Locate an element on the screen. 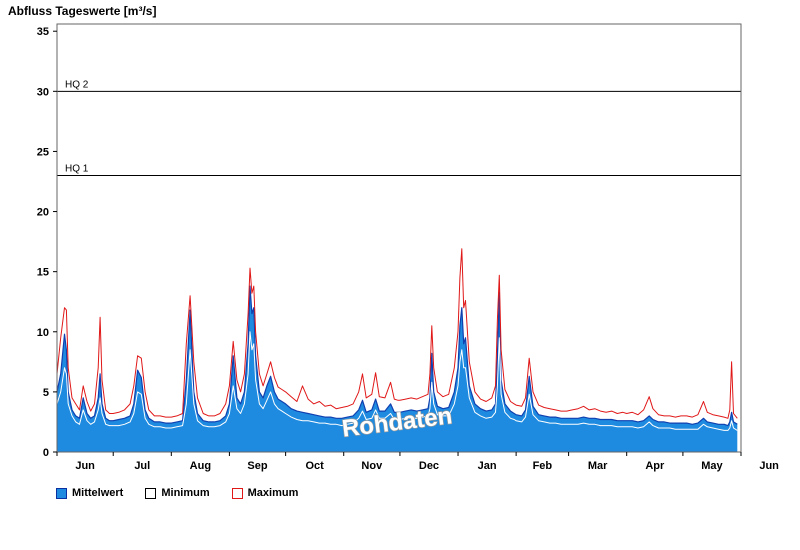 This screenshot has height=550, width=800. legend: Mittelwert Minimum Maximum is located at coordinates (177, 493).